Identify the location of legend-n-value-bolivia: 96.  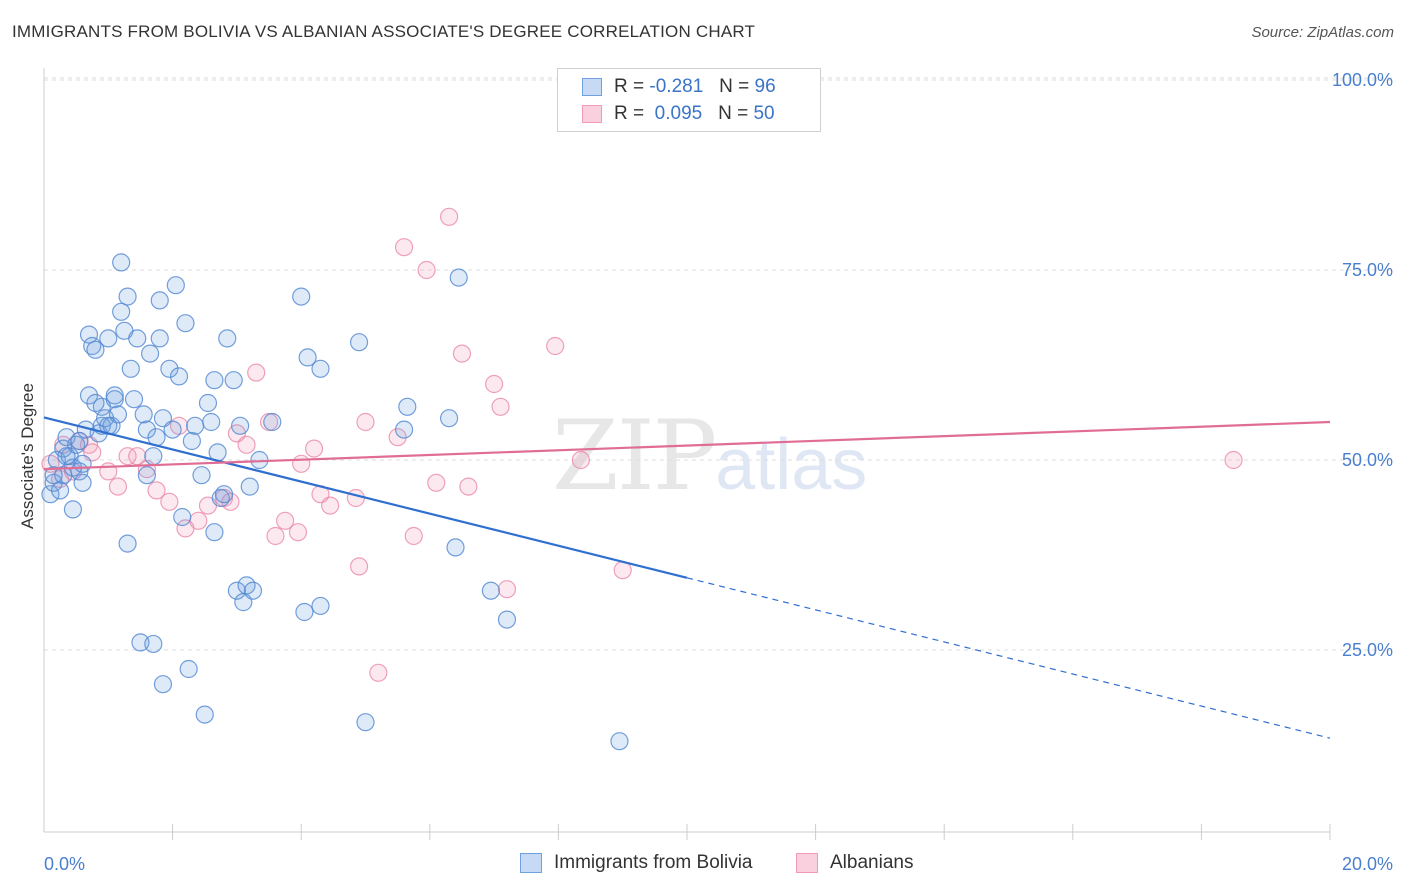
(765, 86).